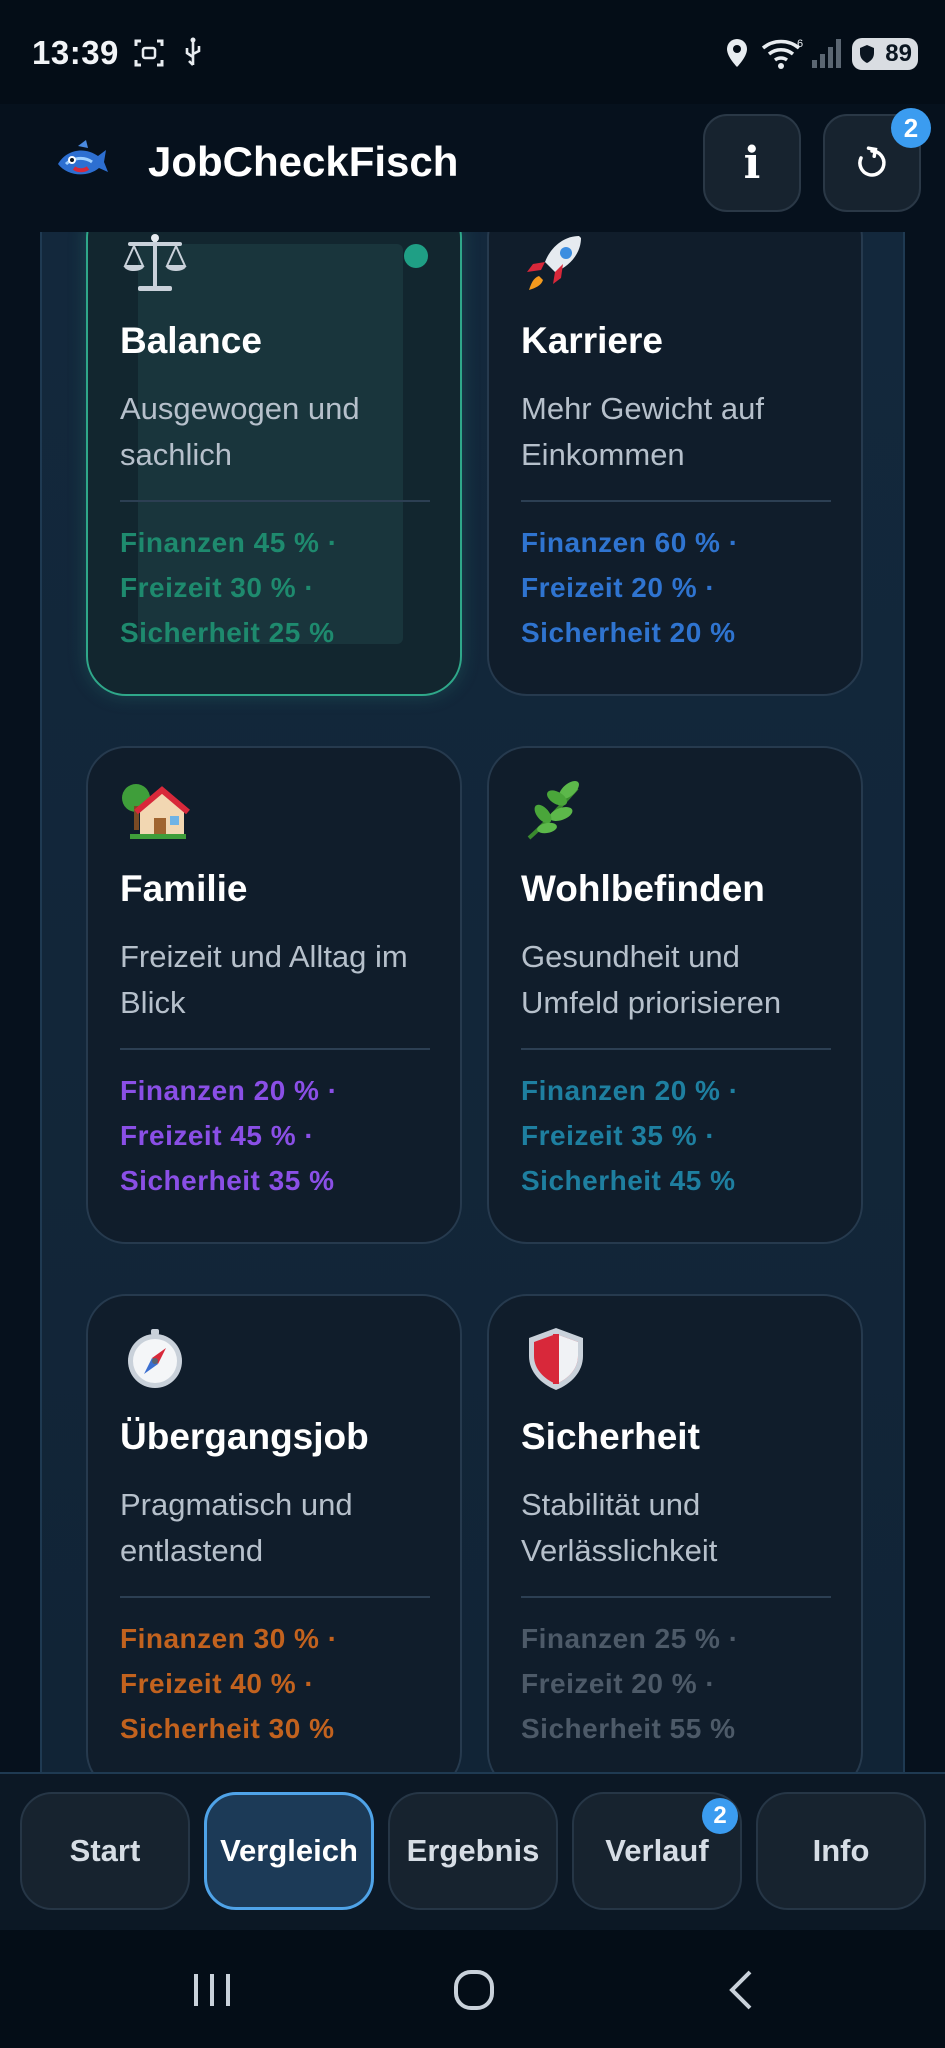  I want to click on card-title: Sicherheit, so click(610, 1436).